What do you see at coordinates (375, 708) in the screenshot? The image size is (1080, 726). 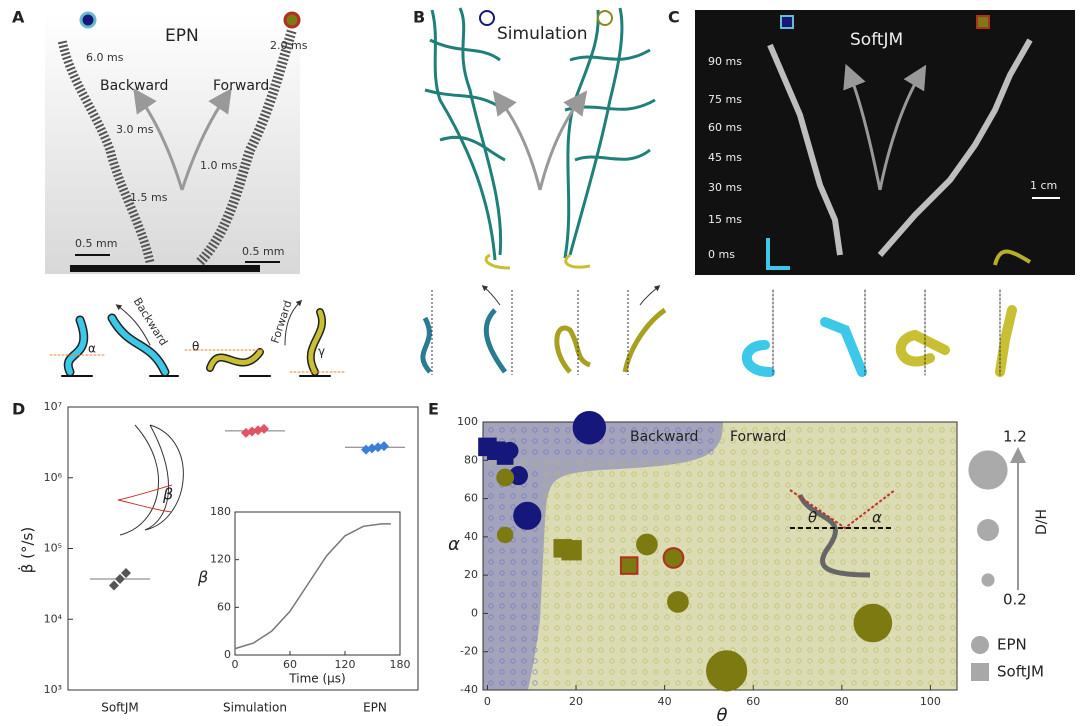 I see `x-tick-label: EPN` at bounding box center [375, 708].